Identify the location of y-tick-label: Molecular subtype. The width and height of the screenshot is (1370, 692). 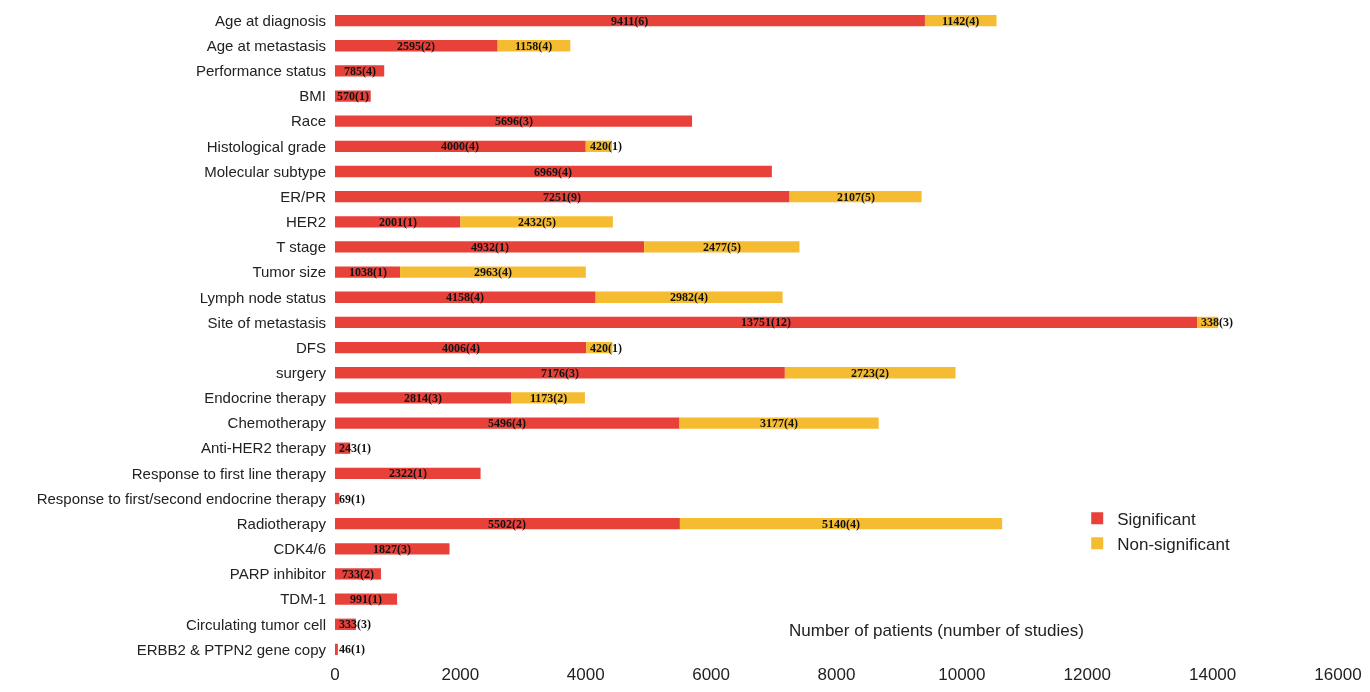
(265, 171).